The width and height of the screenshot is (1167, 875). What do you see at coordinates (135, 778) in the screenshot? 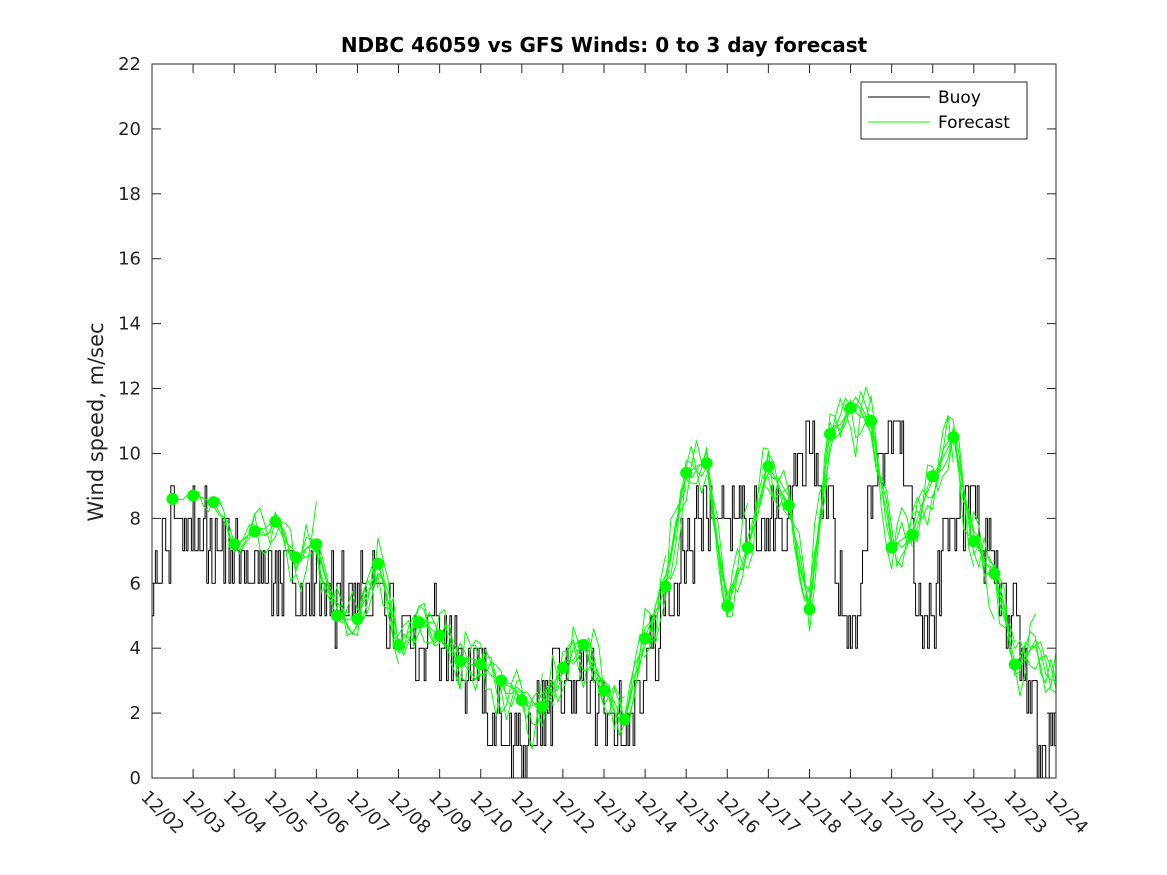
I see `y-tick-label: 0` at bounding box center [135, 778].